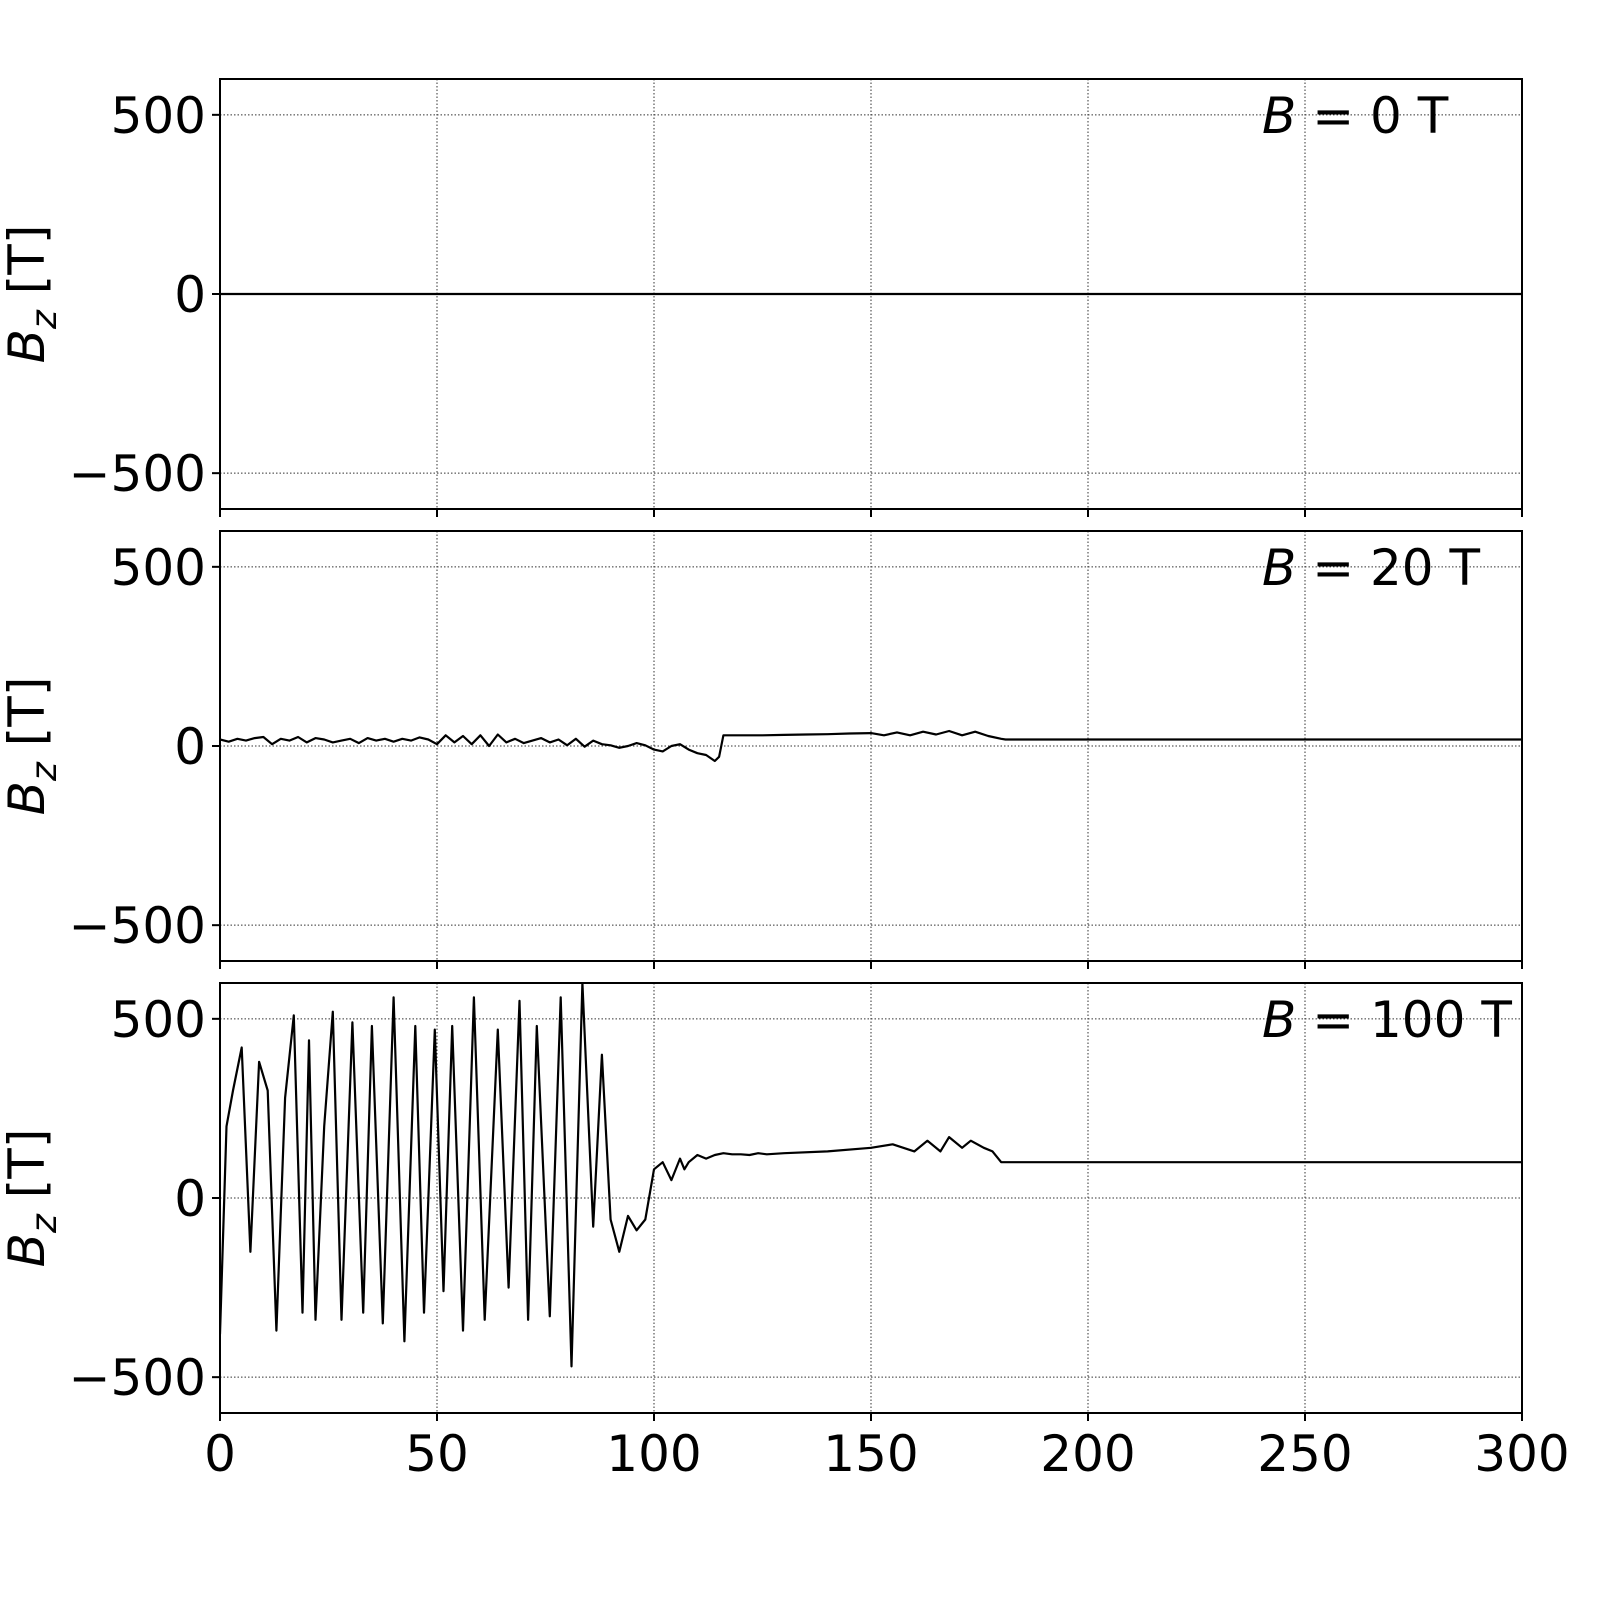  Describe the element at coordinates (1304, 1454) in the screenshot. I see `x-tick-label: 250` at that location.